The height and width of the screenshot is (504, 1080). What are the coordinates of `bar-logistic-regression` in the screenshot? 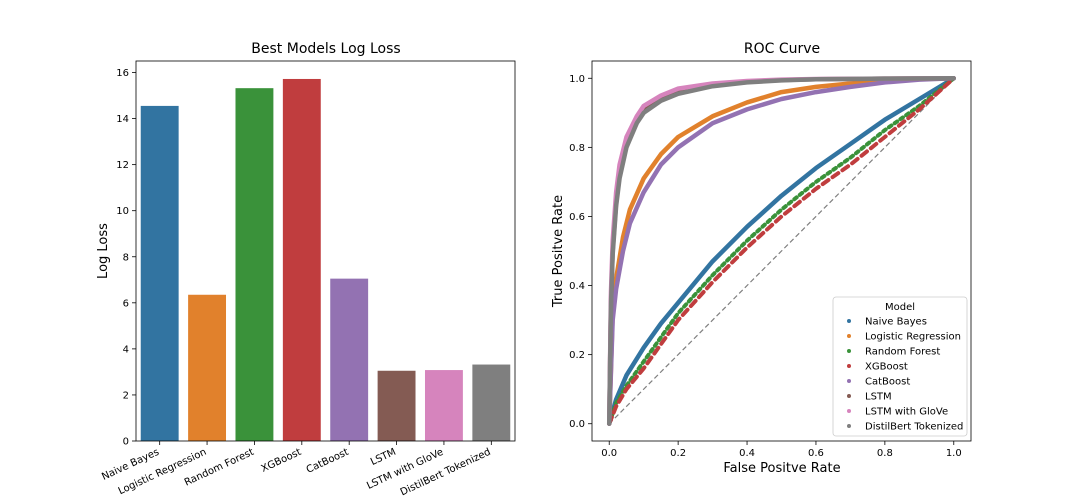 It's located at (207, 367).